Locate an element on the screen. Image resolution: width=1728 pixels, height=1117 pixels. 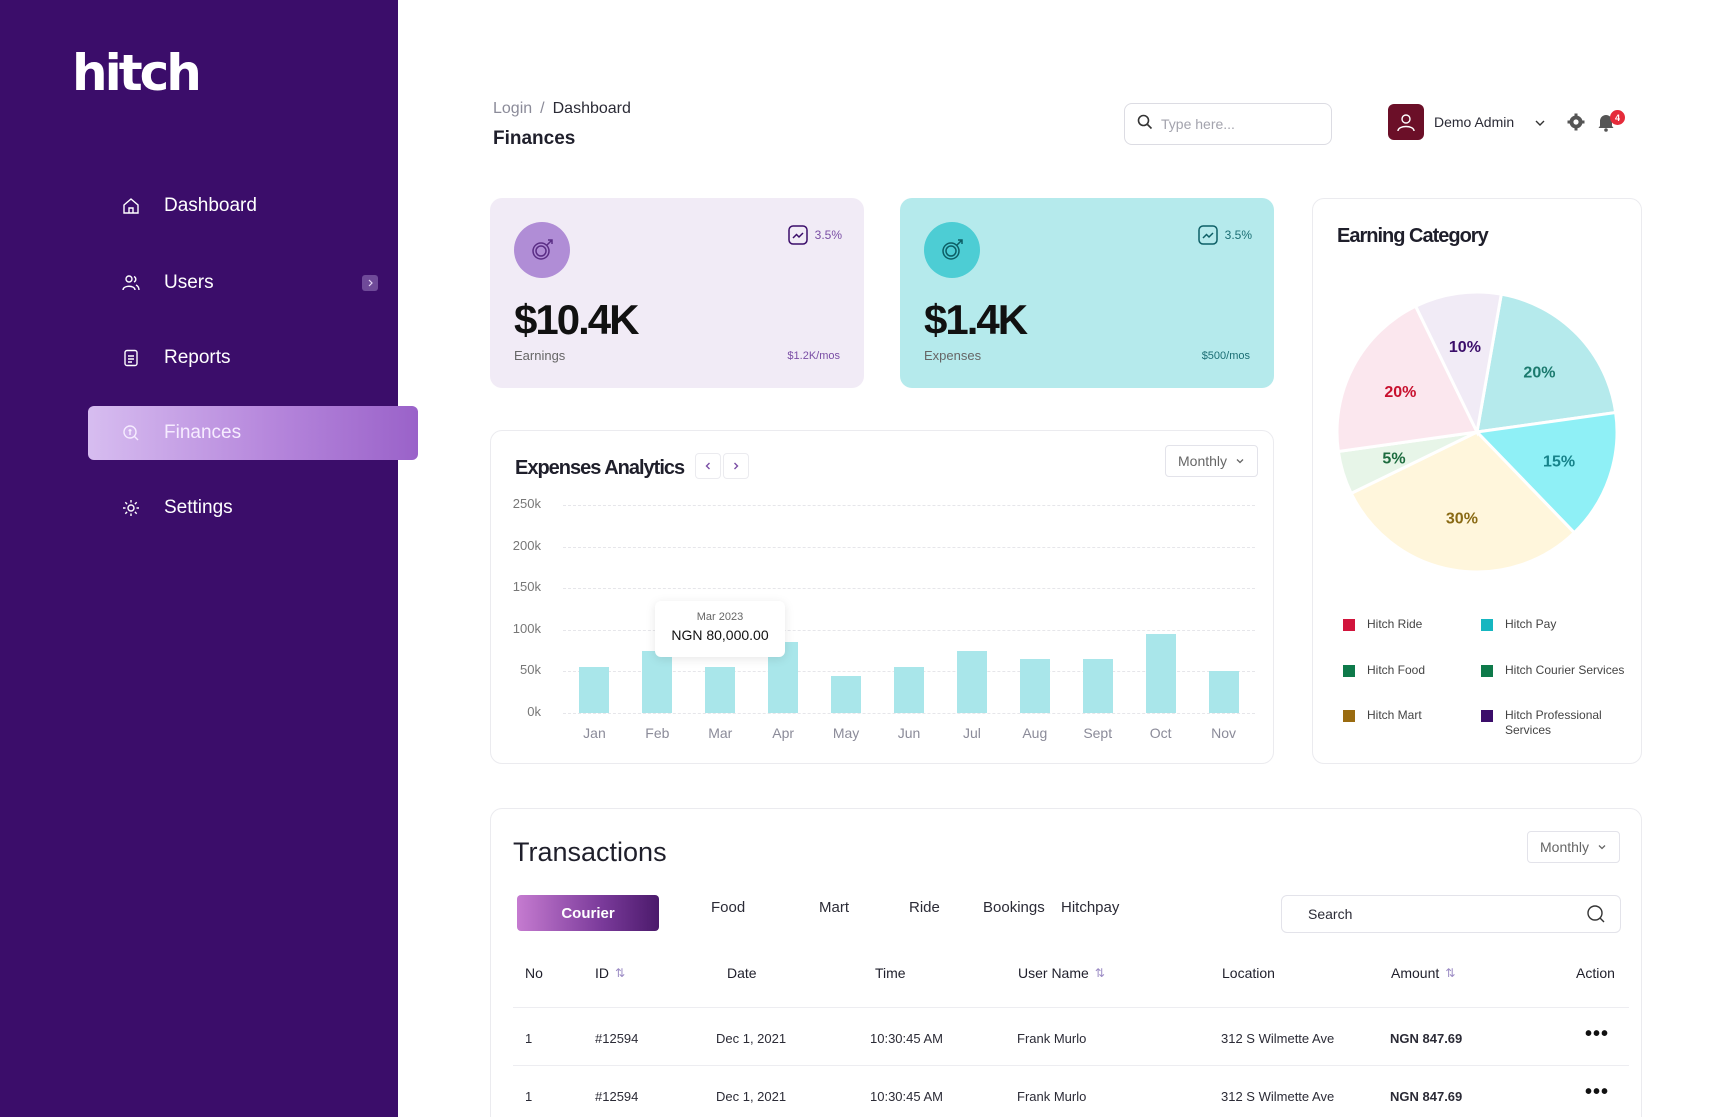
earnings-amount: $10.4K is located at coordinates (576, 319).